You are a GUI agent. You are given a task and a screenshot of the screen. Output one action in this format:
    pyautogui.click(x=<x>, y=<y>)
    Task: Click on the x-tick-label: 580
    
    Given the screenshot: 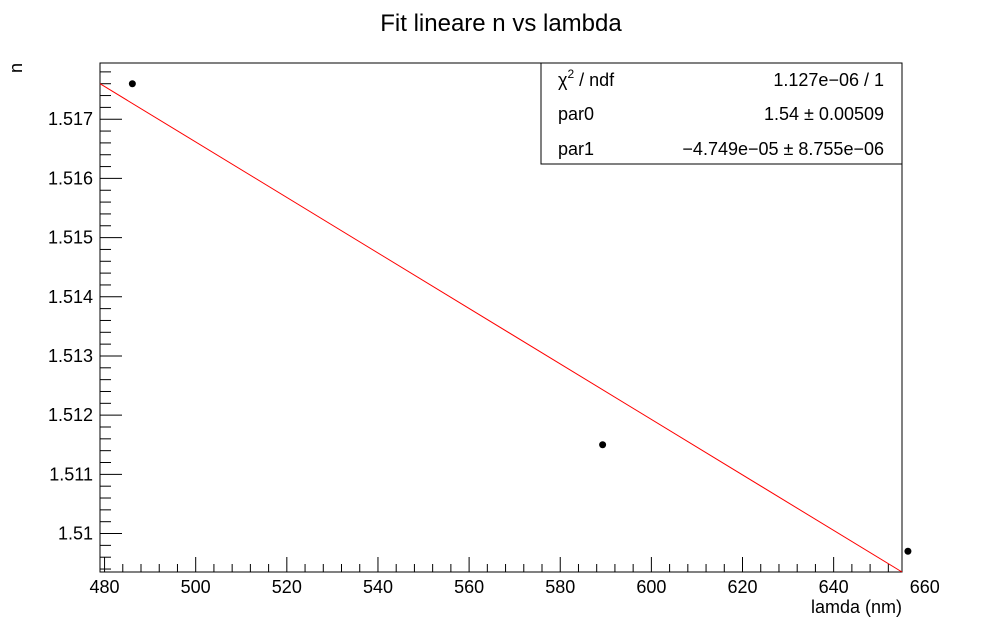 What is the action you would take?
    pyautogui.click(x=560, y=587)
    